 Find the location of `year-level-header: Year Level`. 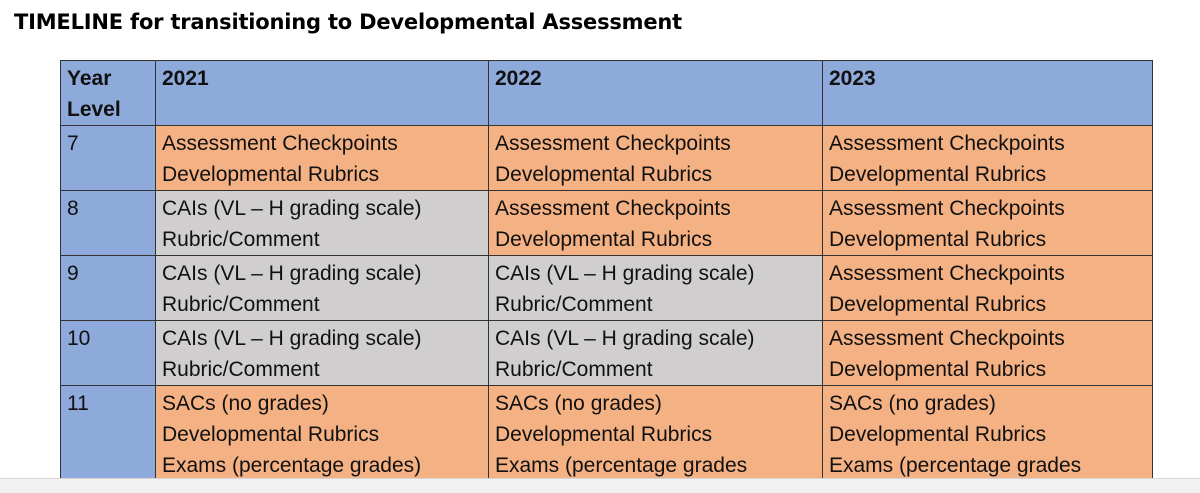

year-level-header: Year Level is located at coordinates (108, 93).